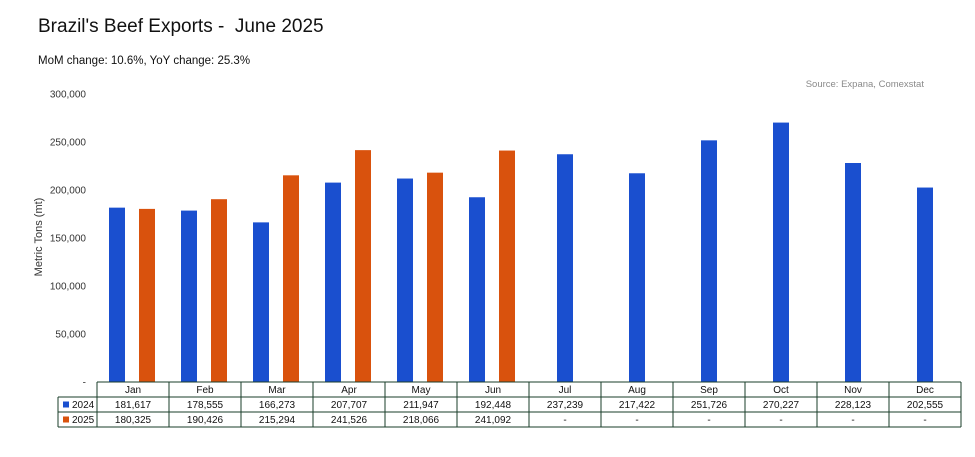 The image size is (975, 457). Describe the element at coordinates (565, 405) in the screenshot. I see `data-label-2024: 237,239` at that location.